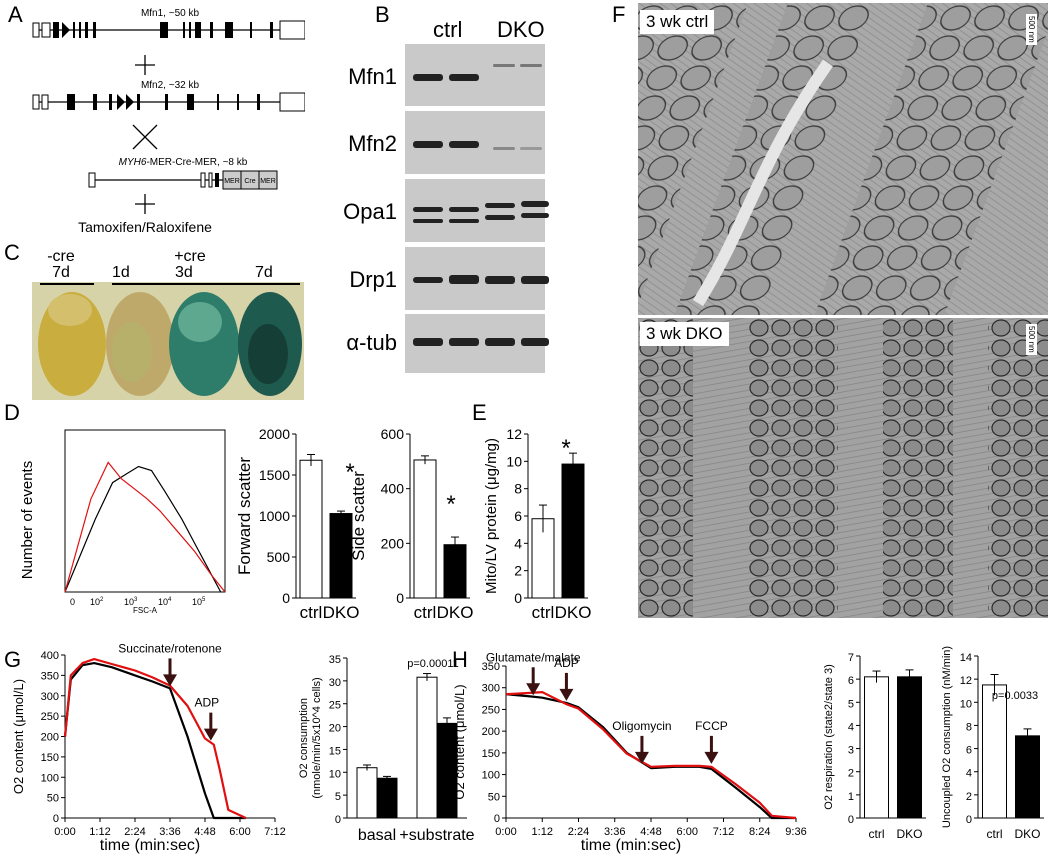  Describe the element at coordinates (479, 412) in the screenshot. I see `panel-label-e: E` at that location.